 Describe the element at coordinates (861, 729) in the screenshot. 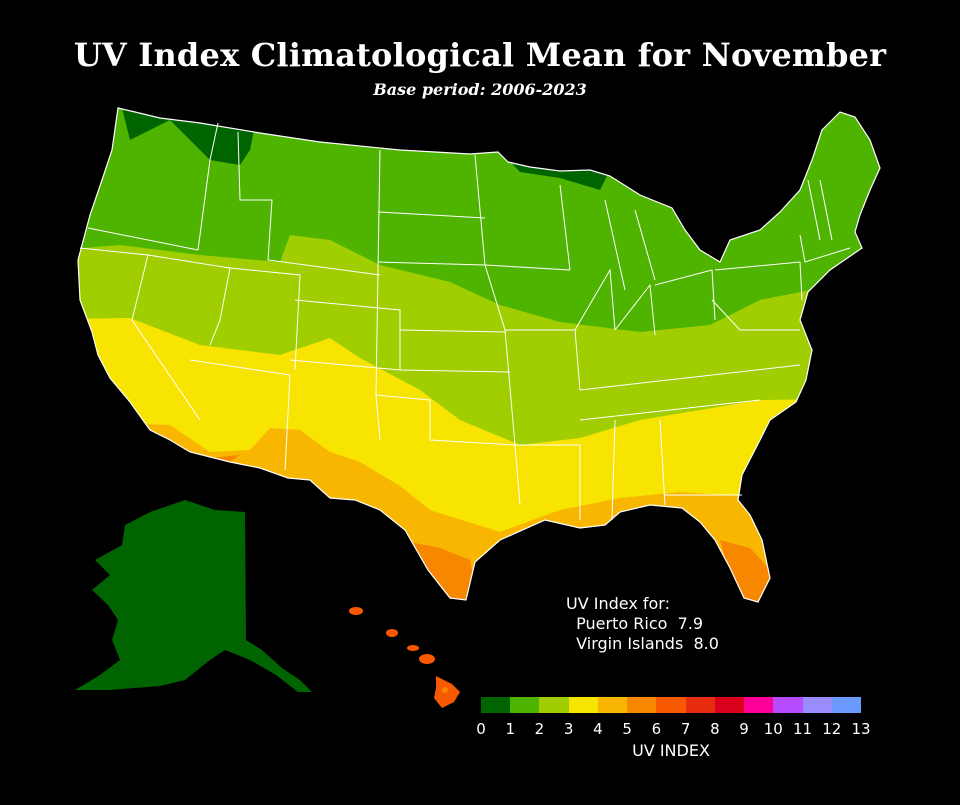

I see `colorbar-tick-label: 13` at that location.